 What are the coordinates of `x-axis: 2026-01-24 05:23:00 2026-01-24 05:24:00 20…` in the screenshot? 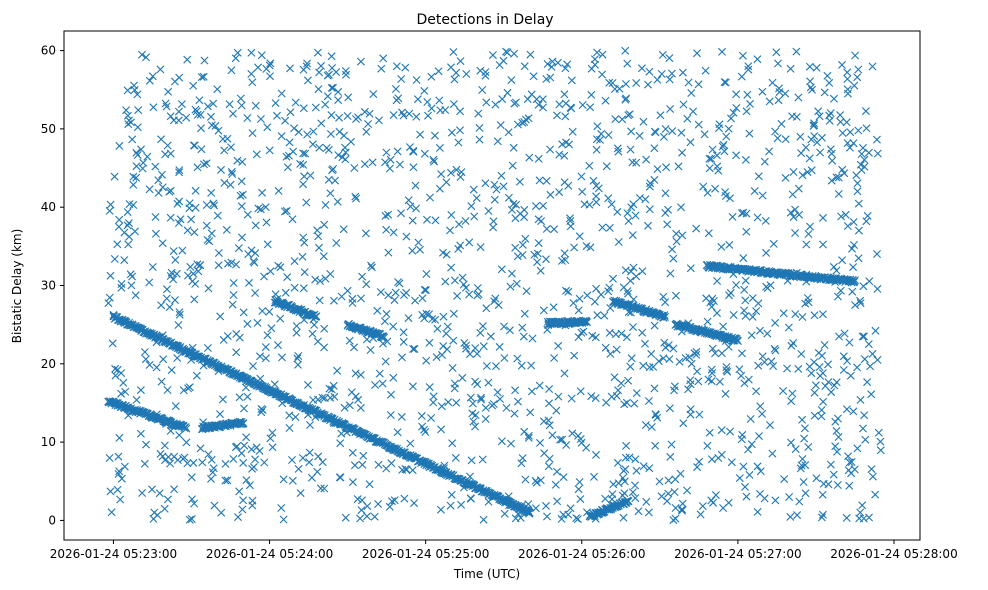 It's located at (504, 550).